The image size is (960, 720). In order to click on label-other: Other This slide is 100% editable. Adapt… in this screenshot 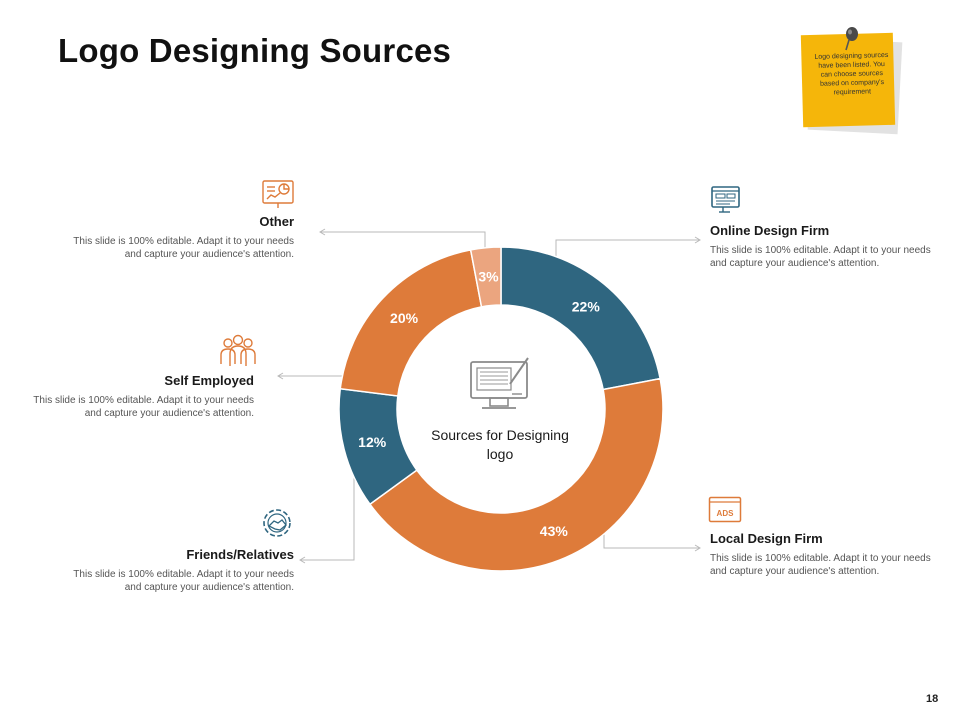, I will do `click(179, 237)`.